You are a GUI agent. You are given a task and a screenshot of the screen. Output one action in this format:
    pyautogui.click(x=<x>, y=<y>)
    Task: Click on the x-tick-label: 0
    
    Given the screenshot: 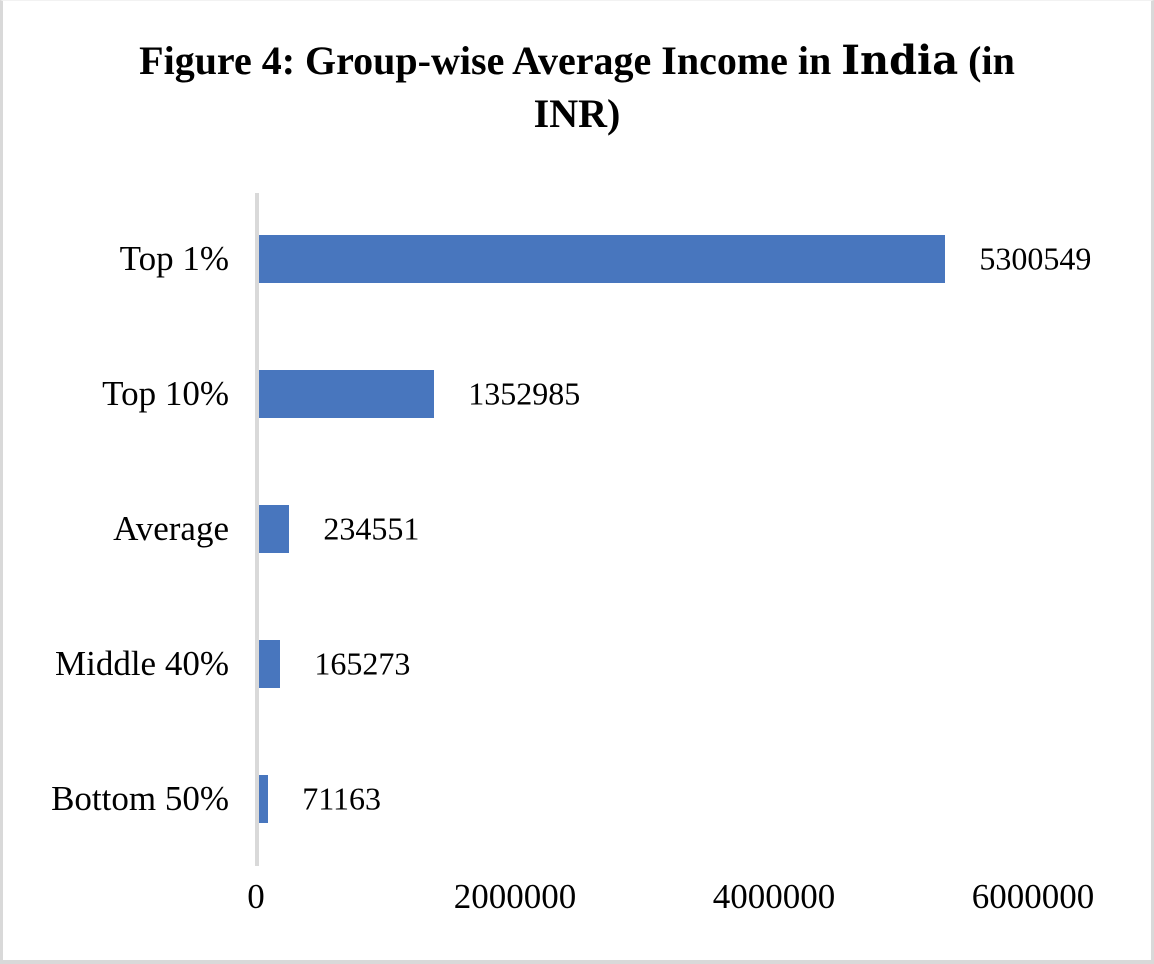 What is the action you would take?
    pyautogui.click(x=256, y=896)
    